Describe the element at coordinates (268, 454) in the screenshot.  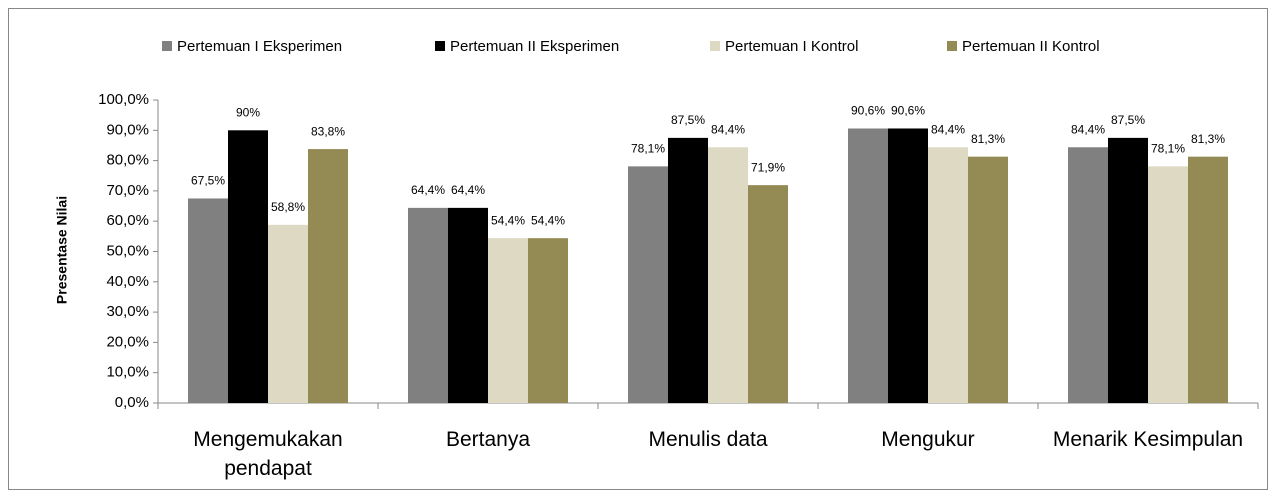
I see `x-tick-label: Mengemukakan pendapat` at that location.